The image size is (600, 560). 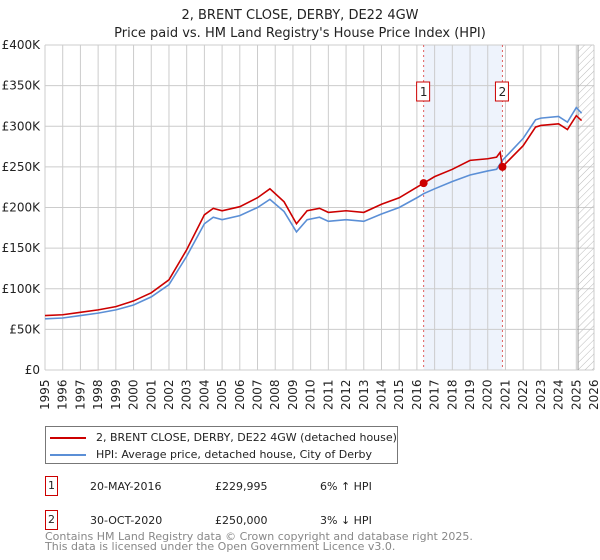 What do you see at coordinates (541, 394) in the screenshot?
I see `x-tick-label: 2023` at bounding box center [541, 394].